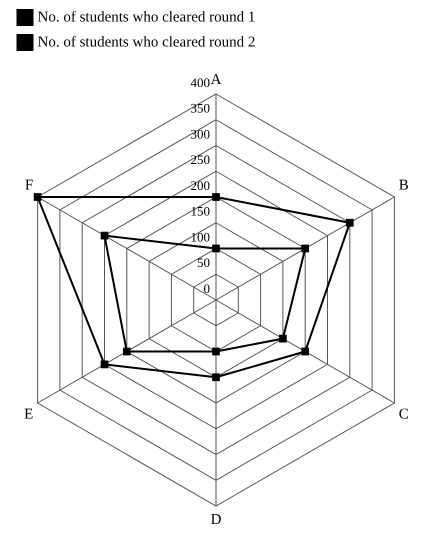  I want to click on spoke-label: A, so click(216, 80).